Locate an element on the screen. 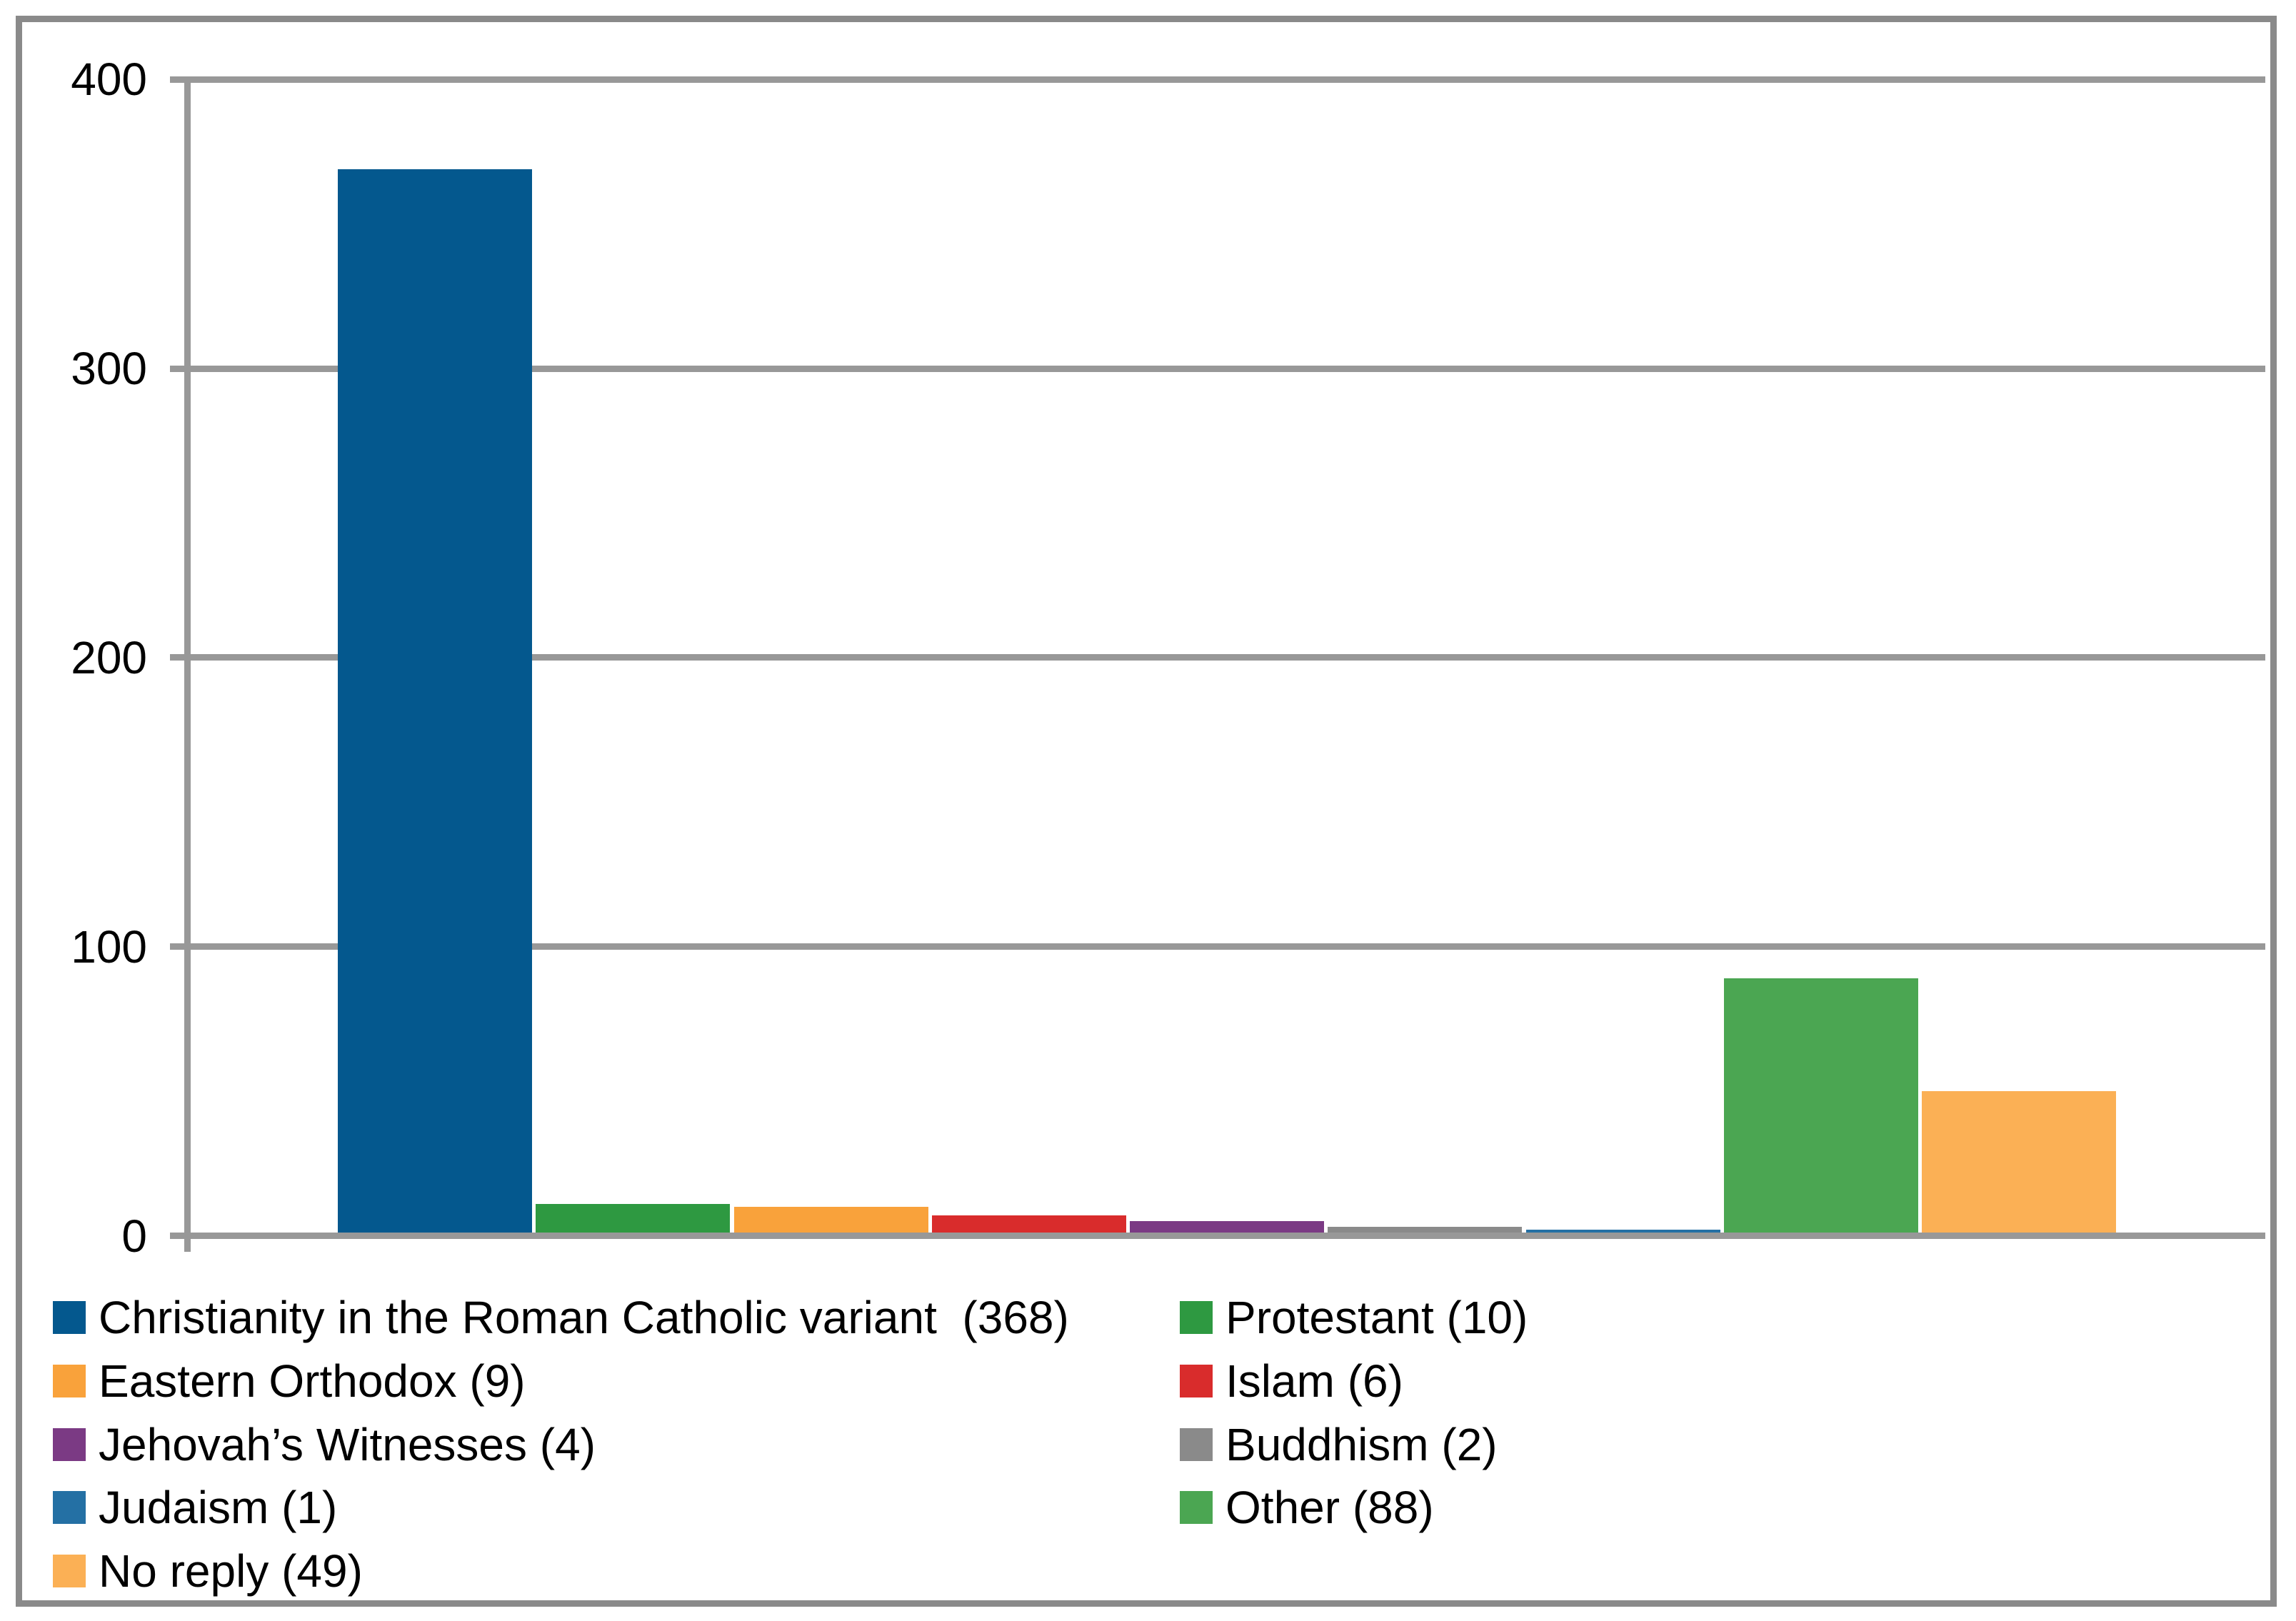  y-axis-line is located at coordinates (187, 664).